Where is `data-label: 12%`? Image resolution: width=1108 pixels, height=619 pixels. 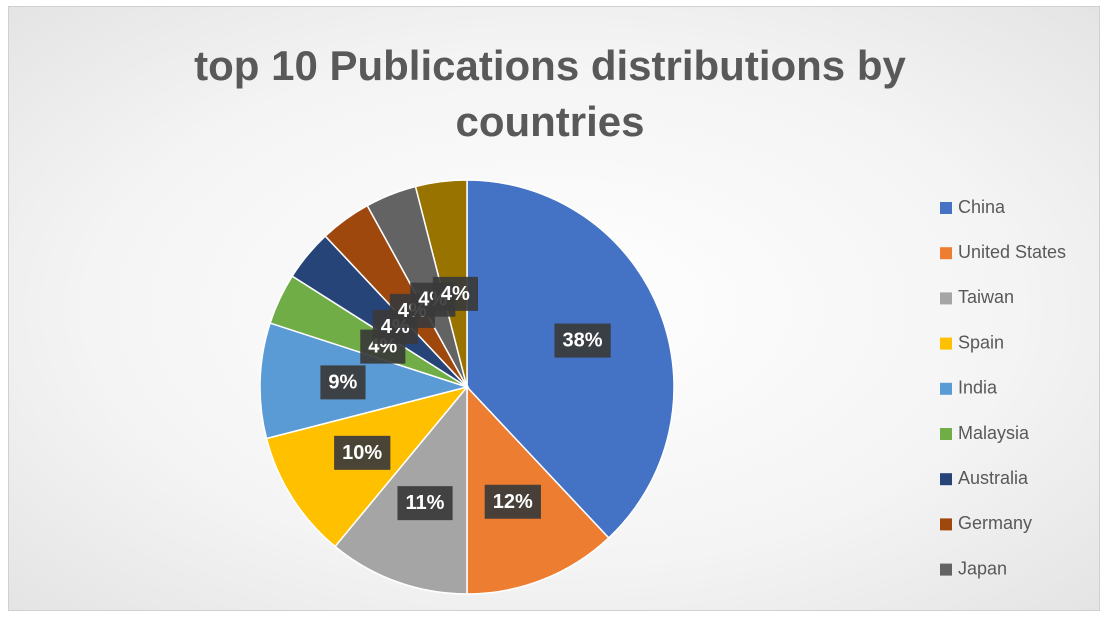 data-label: 12% is located at coordinates (513, 502).